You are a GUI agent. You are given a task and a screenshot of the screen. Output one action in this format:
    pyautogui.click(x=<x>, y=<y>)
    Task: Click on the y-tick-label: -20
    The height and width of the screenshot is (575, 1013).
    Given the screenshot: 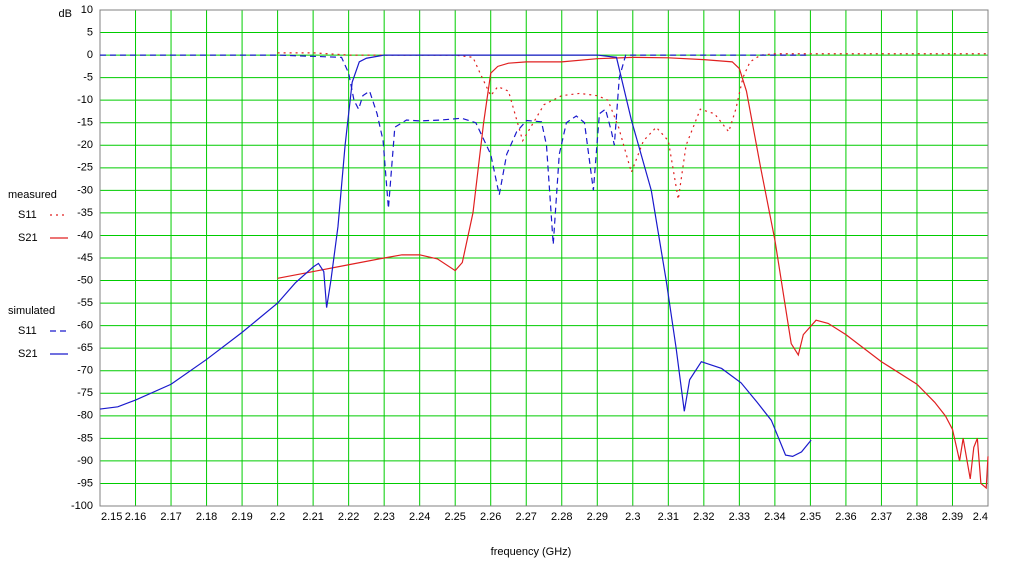 What is the action you would take?
    pyautogui.click(x=85, y=145)
    